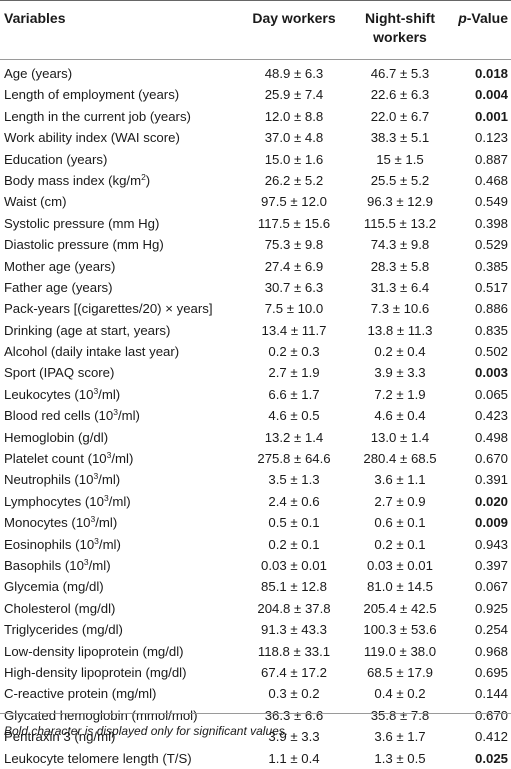 This screenshot has width=511, height=769. Describe the element at coordinates (400, 608) in the screenshot. I see `night-shift-value: 205.4 ± 42.5` at that location.